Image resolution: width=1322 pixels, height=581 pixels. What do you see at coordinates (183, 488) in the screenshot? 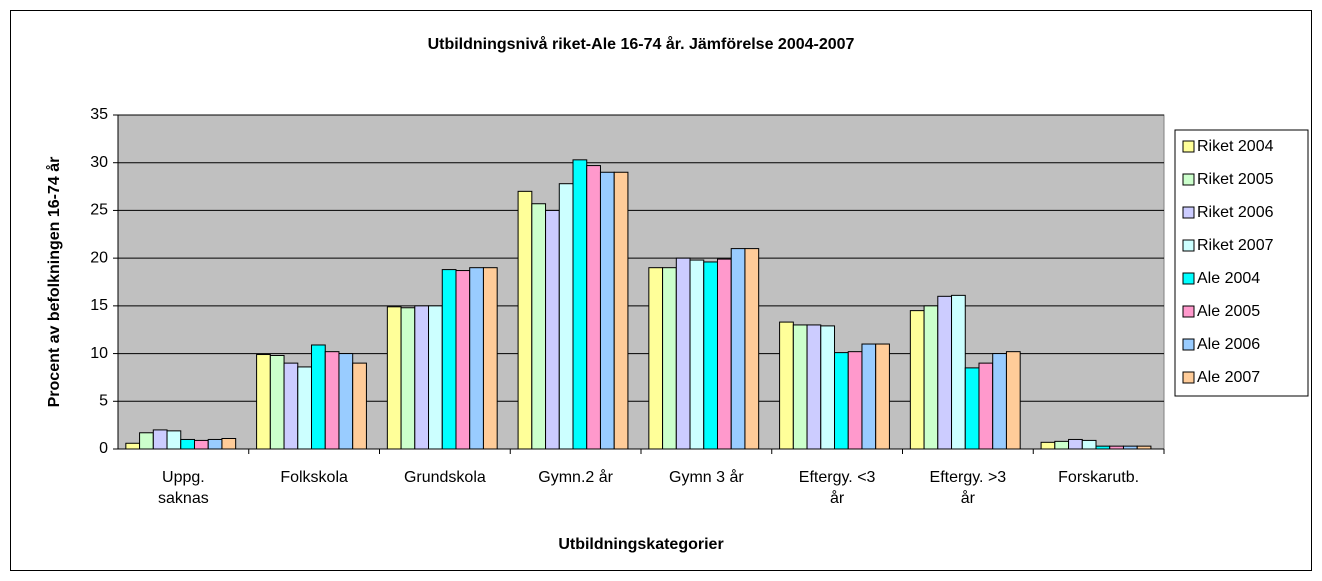
I see `x-tick-label: Uppg. saknas` at bounding box center [183, 488].